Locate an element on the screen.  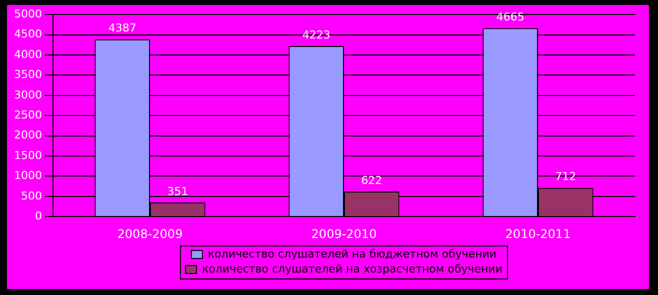
y-tick-label: 2000 is located at coordinates (28, 135).